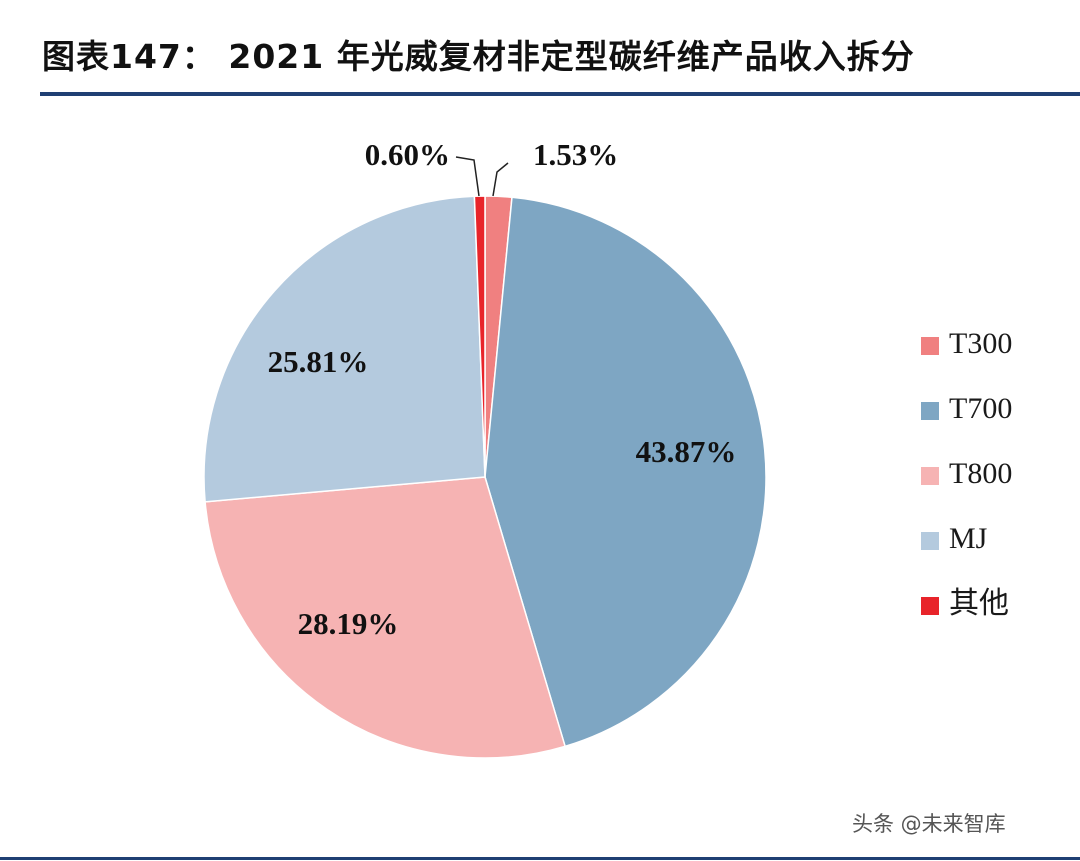 This screenshot has width=1080, height=861. What do you see at coordinates (930, 411) in the screenshot?
I see `legend-swatch-T700` at bounding box center [930, 411].